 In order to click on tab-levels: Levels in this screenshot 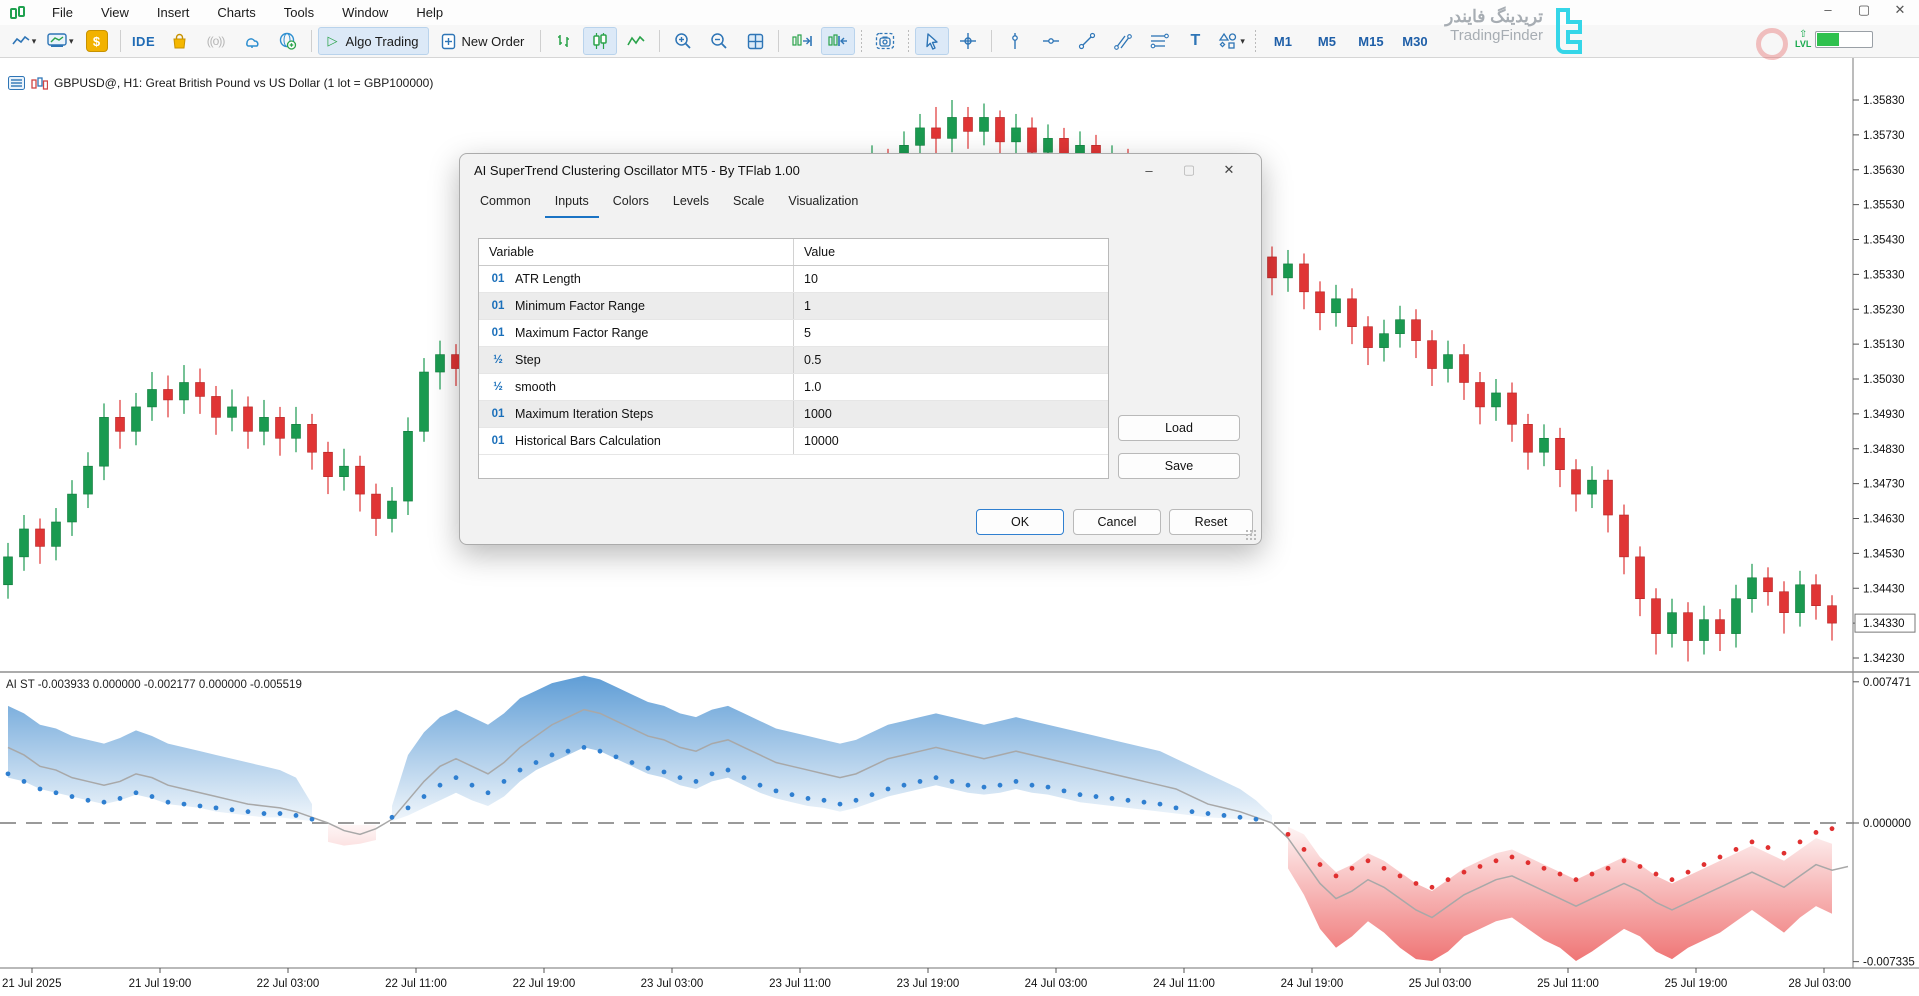, I will do `click(691, 201)`.